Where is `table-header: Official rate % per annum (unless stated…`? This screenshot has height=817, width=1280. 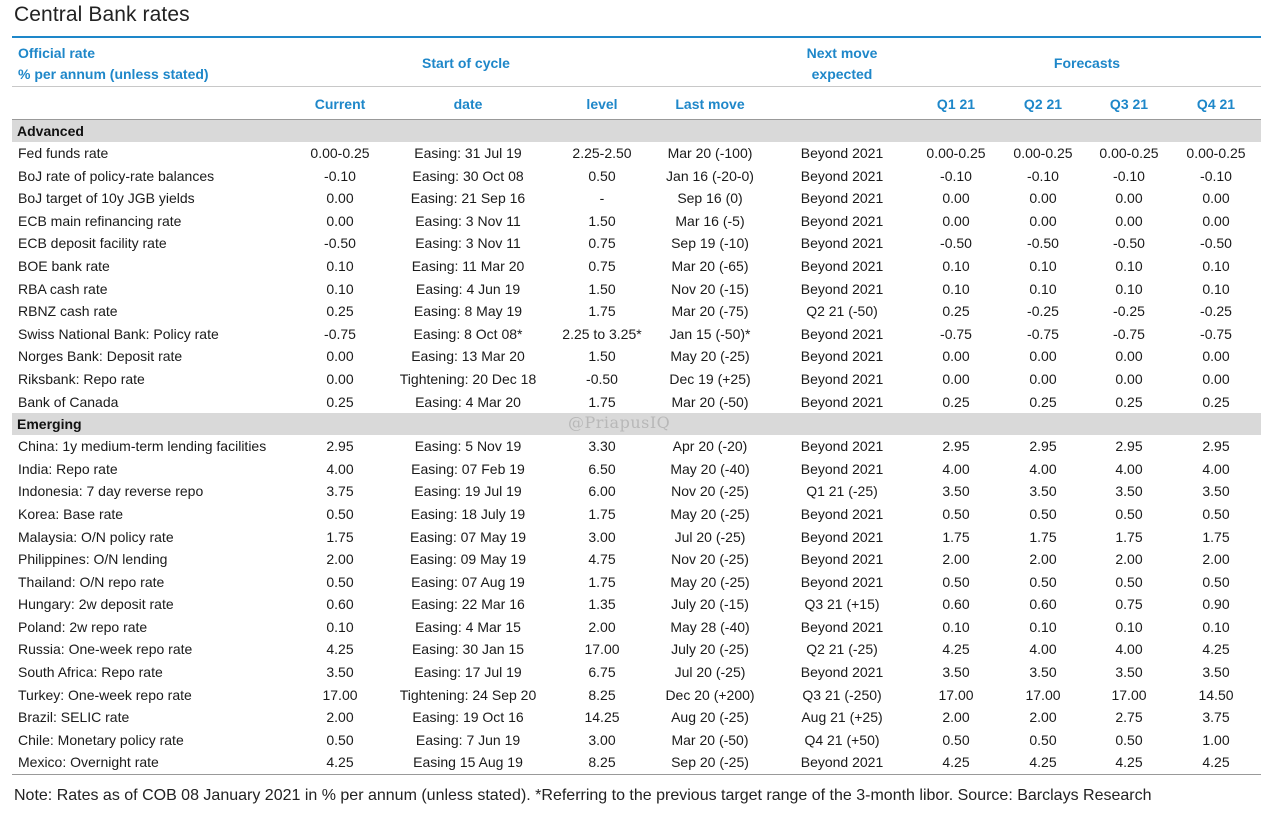 table-header: Official rate % per annum (unless stated… is located at coordinates (636, 78).